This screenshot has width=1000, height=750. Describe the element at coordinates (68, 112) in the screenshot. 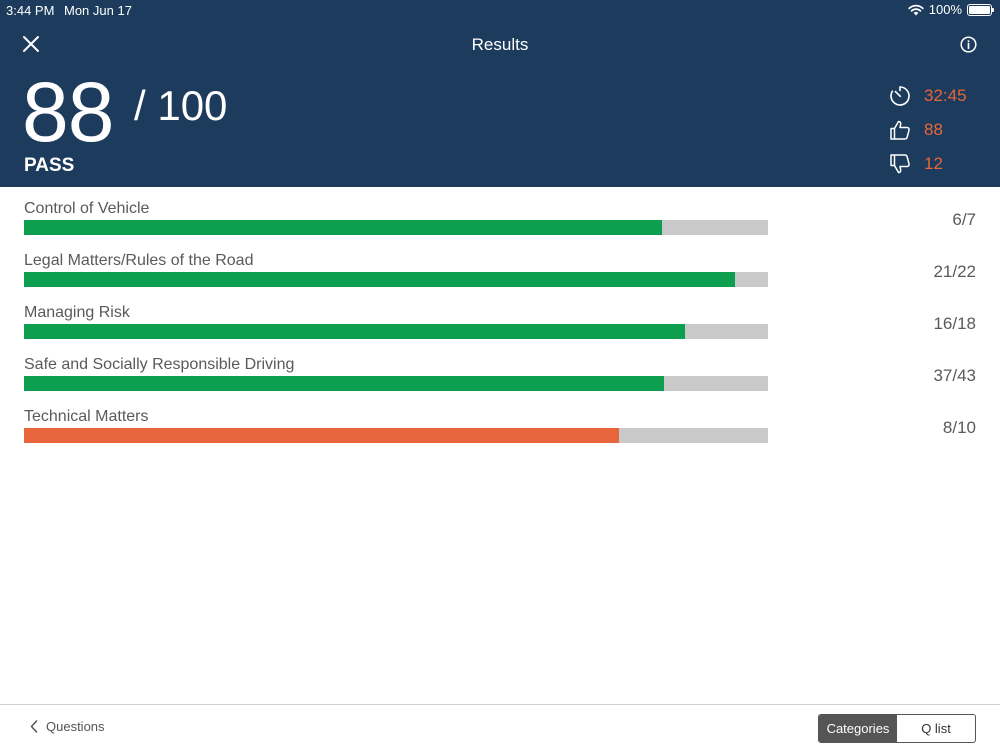

I see `score-value: 88` at that location.